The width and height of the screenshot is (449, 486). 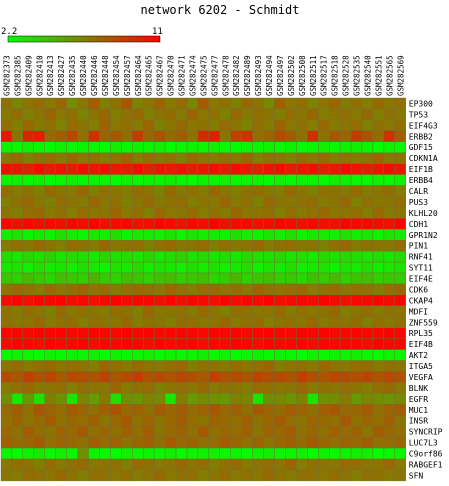 What do you see at coordinates (421, 103) in the screenshot?
I see `row-label: EP300` at bounding box center [421, 103].